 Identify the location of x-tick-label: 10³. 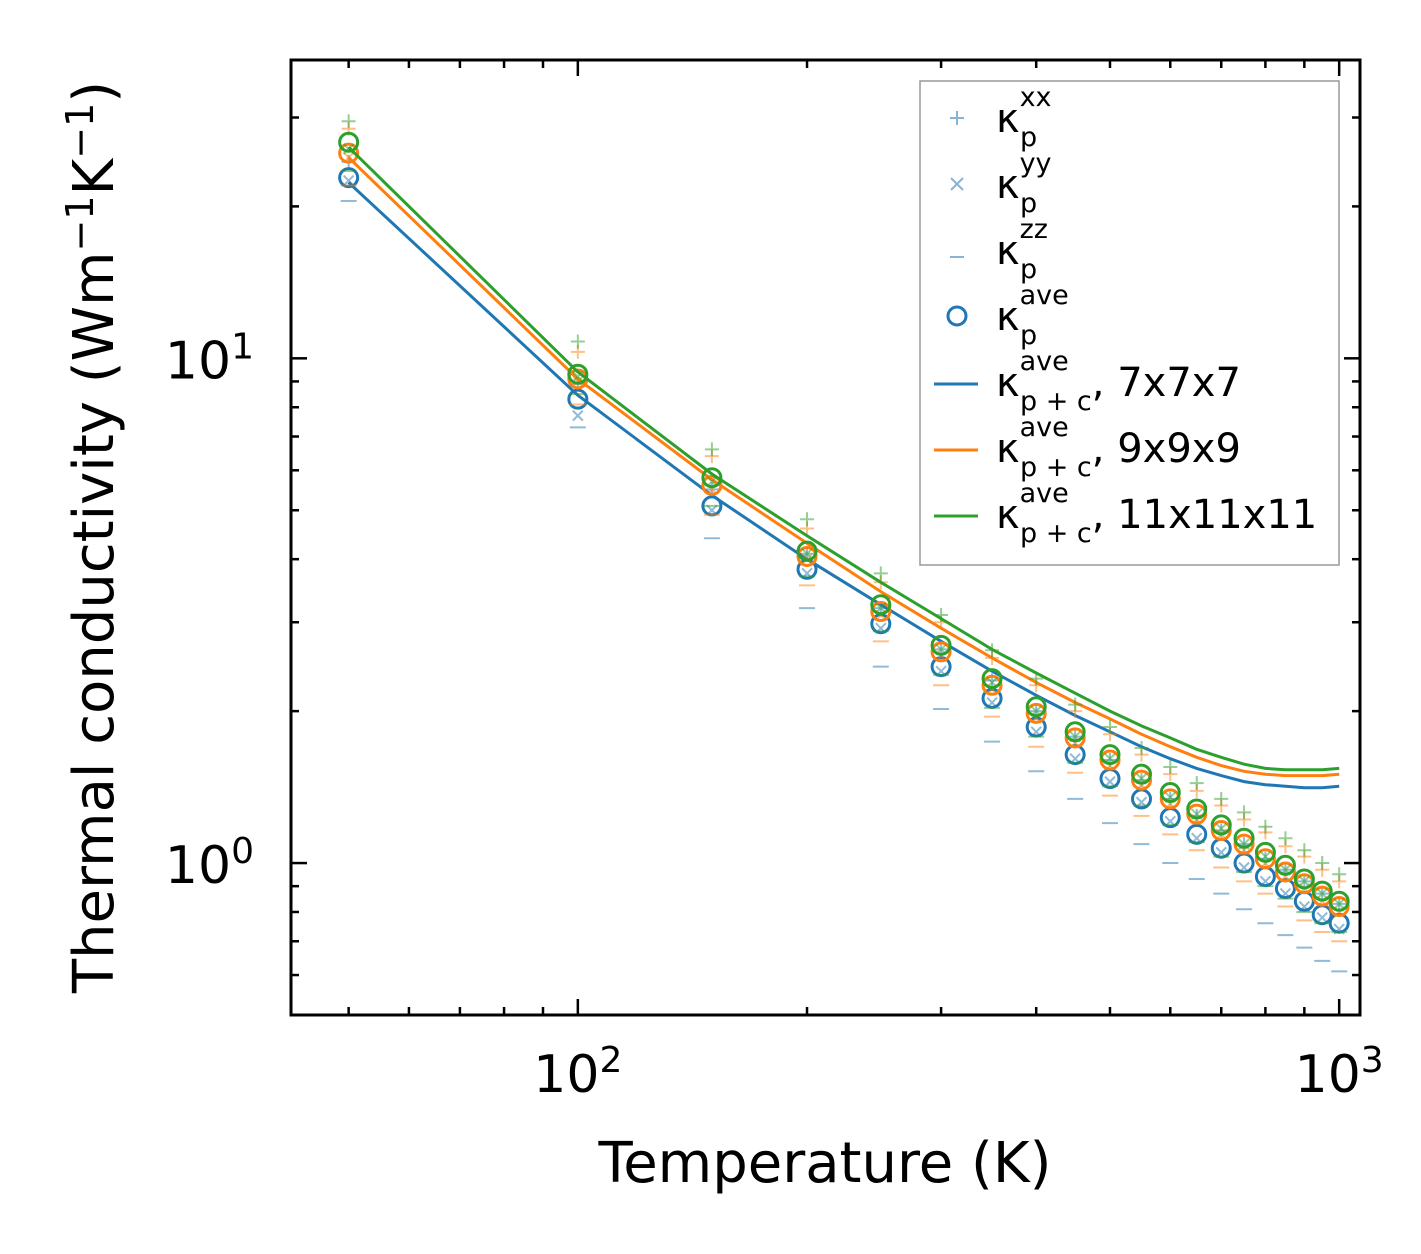
(1339, 1072).